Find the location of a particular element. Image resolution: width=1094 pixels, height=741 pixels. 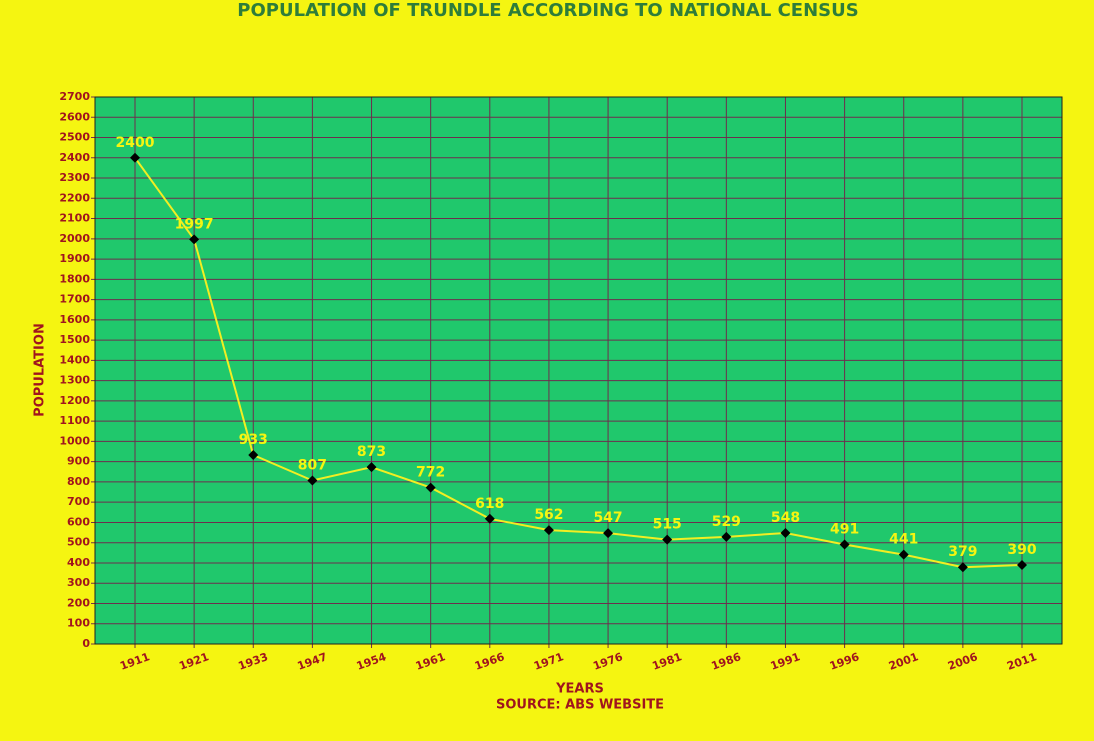

y-tick-label: 1500 is located at coordinates (74, 339).